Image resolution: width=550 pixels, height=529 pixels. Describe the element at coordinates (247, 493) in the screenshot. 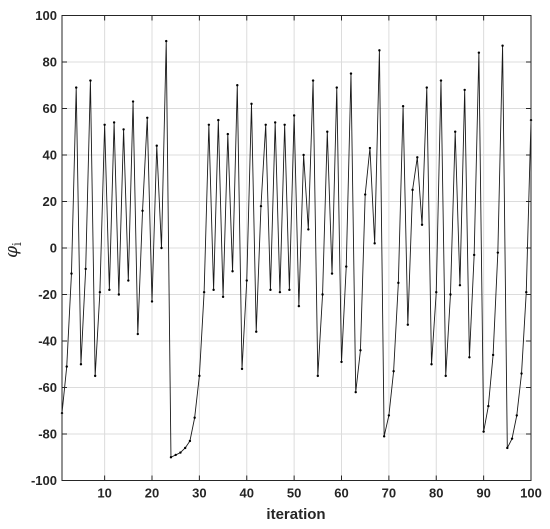

I see `x-tick-label: 40` at that location.